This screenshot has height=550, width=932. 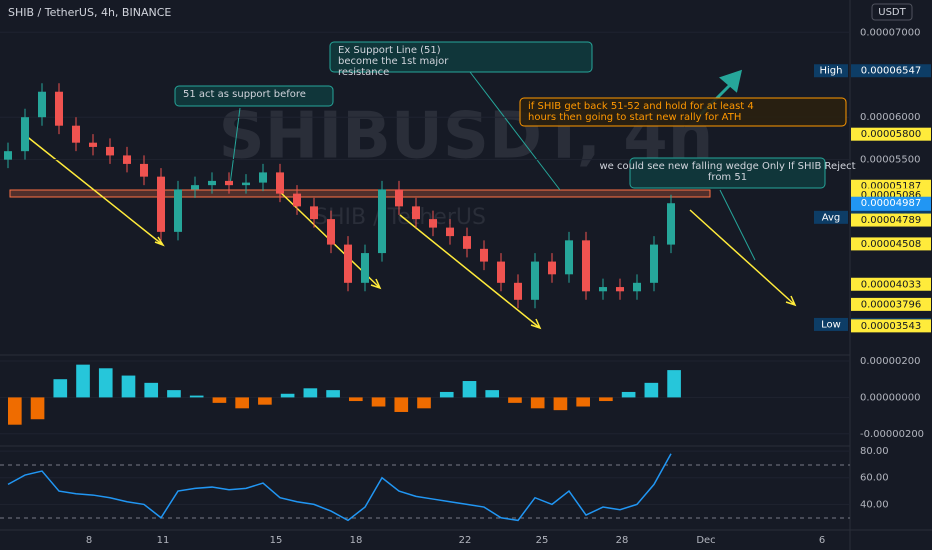 I want to click on price-badge-label: 0.00004508, so click(x=891, y=244).